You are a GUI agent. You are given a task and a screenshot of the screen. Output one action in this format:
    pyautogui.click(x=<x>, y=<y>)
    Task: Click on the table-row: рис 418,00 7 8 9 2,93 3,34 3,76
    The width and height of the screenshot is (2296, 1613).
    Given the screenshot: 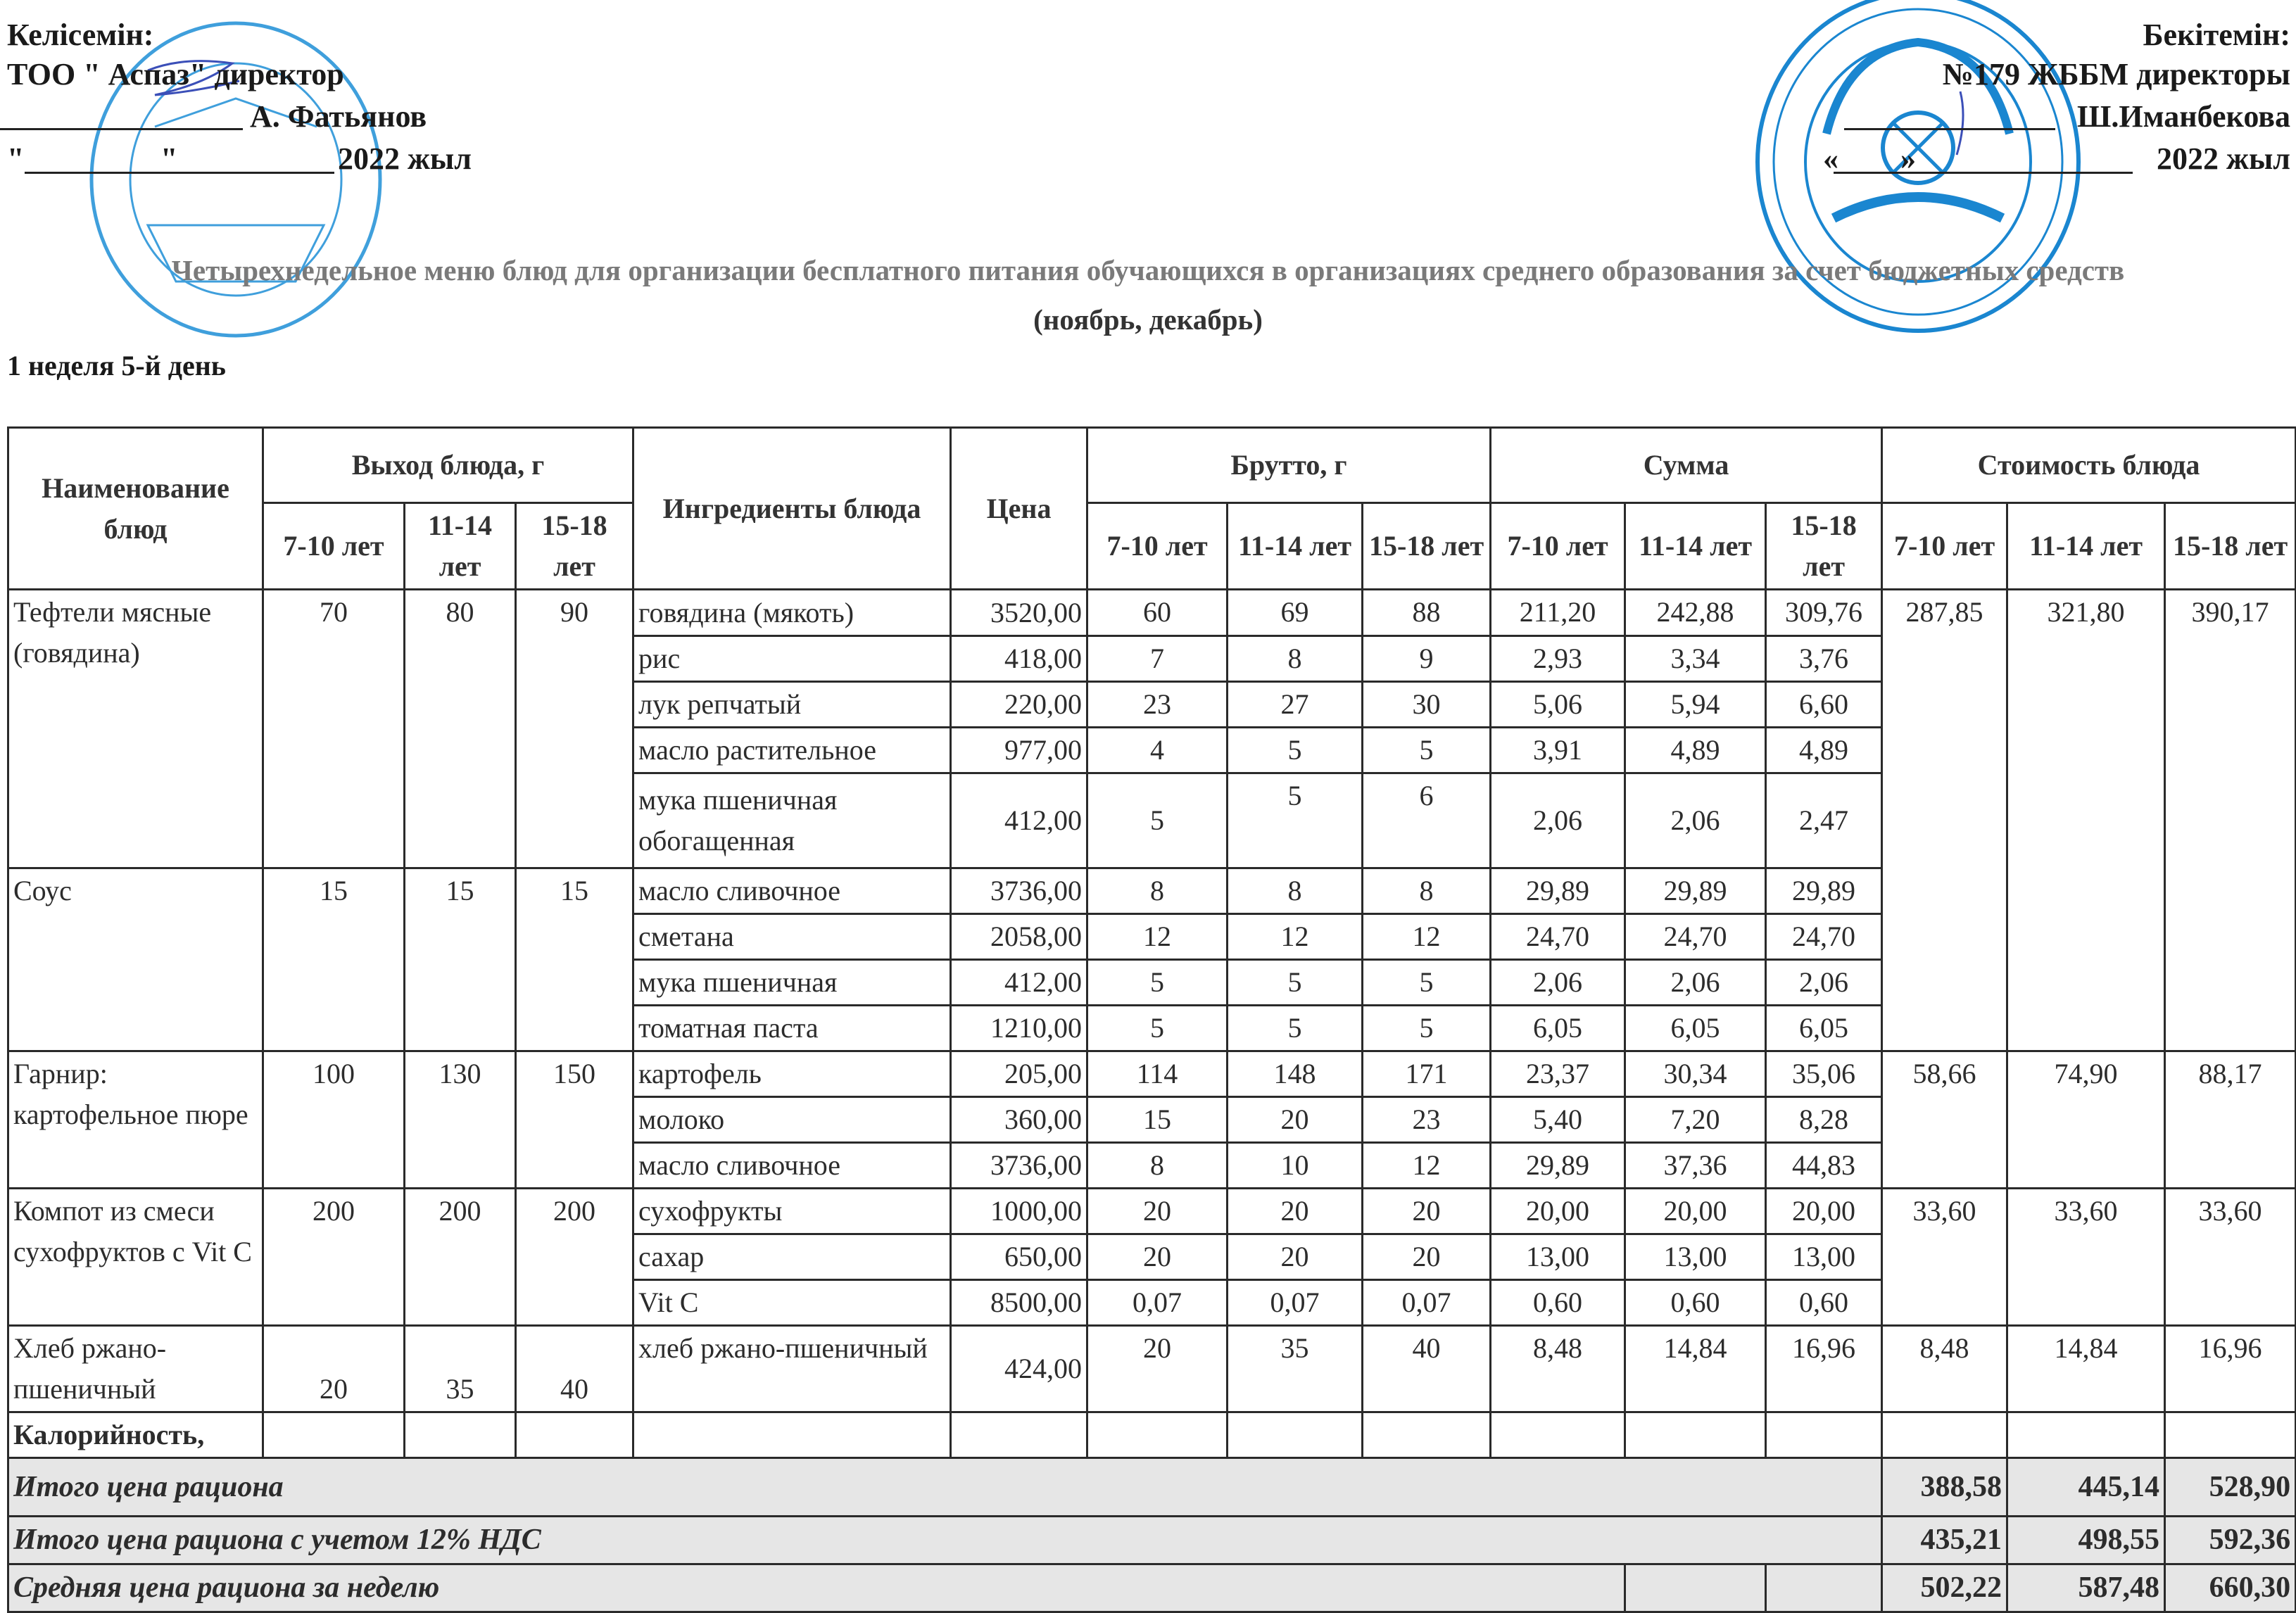 What is the action you would take?
    pyautogui.click(x=1152, y=659)
    